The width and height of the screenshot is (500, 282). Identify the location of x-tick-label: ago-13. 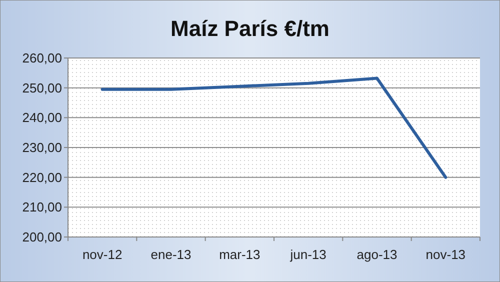
(377, 254).